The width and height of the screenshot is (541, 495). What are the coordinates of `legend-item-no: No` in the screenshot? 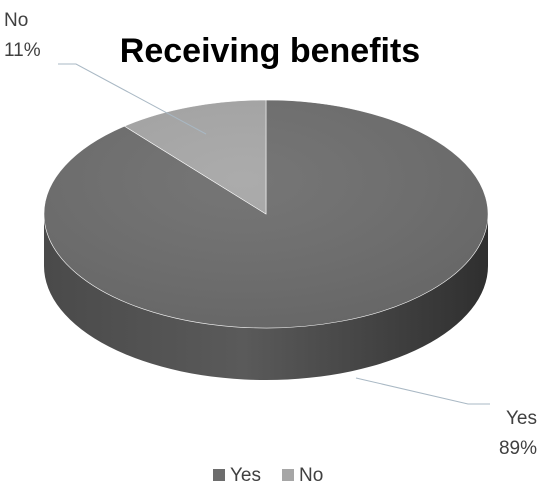 It's located at (302, 475).